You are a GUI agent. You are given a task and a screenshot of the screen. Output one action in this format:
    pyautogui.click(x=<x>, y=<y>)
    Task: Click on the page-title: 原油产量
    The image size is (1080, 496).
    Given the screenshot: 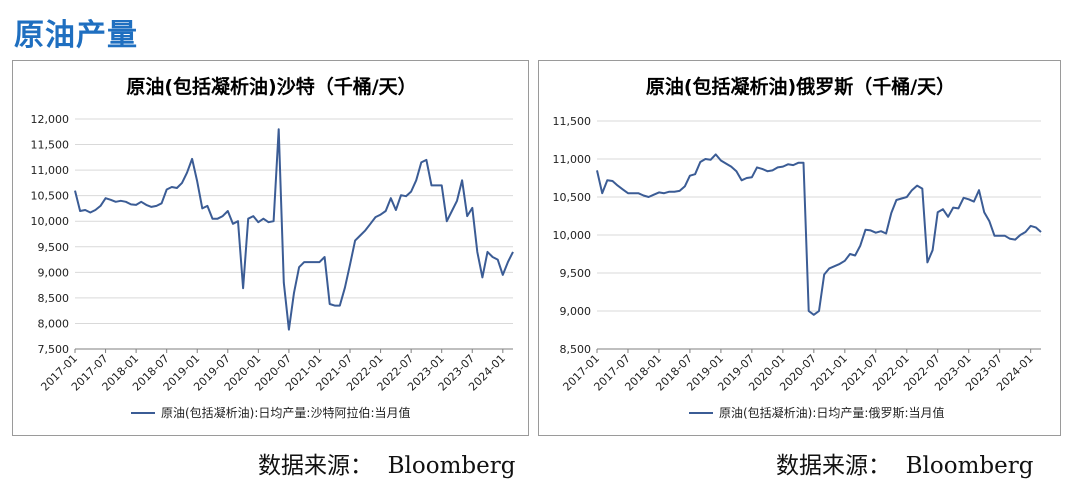 What is the action you would take?
    pyautogui.click(x=76, y=35)
    